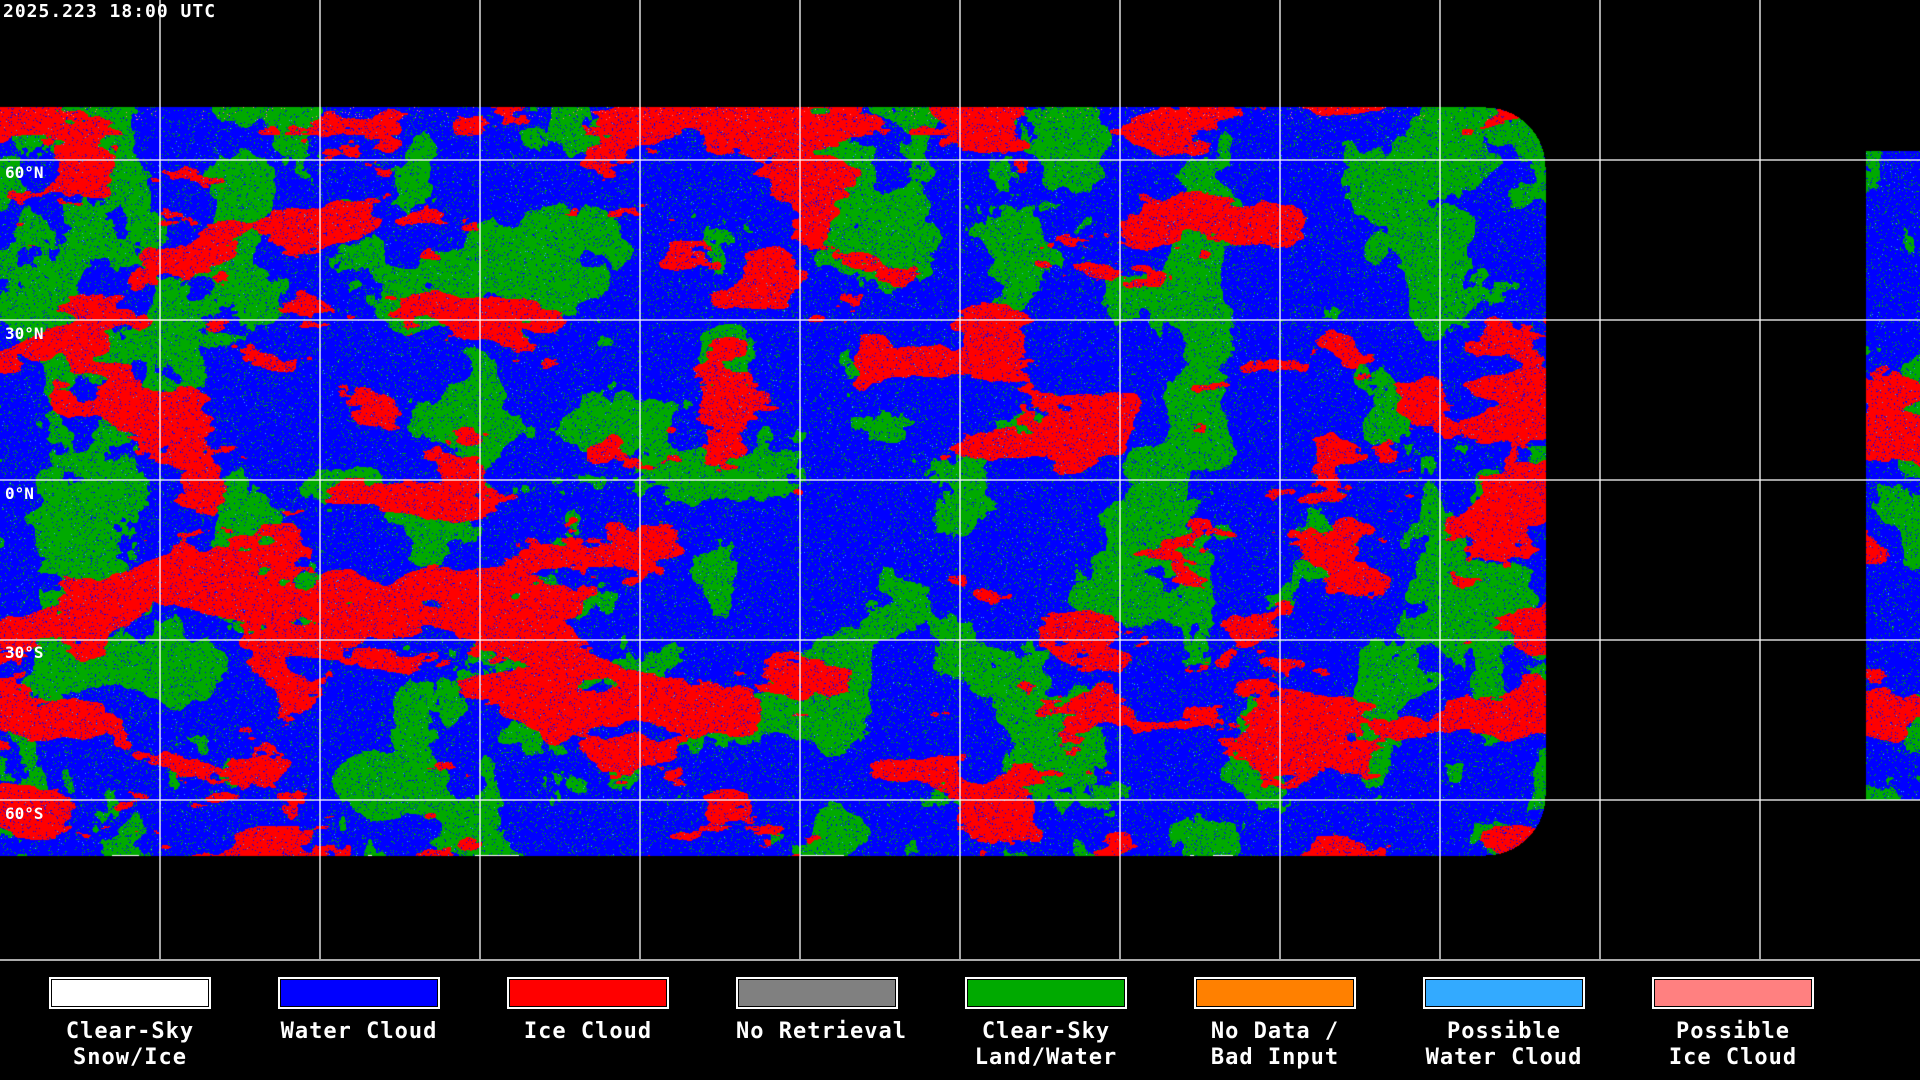 Image resolution: width=1920 pixels, height=1080 pixels. What do you see at coordinates (110, 11) in the screenshot?
I see `timestamp-title: 2025.223 18:00 UTC` at bounding box center [110, 11].